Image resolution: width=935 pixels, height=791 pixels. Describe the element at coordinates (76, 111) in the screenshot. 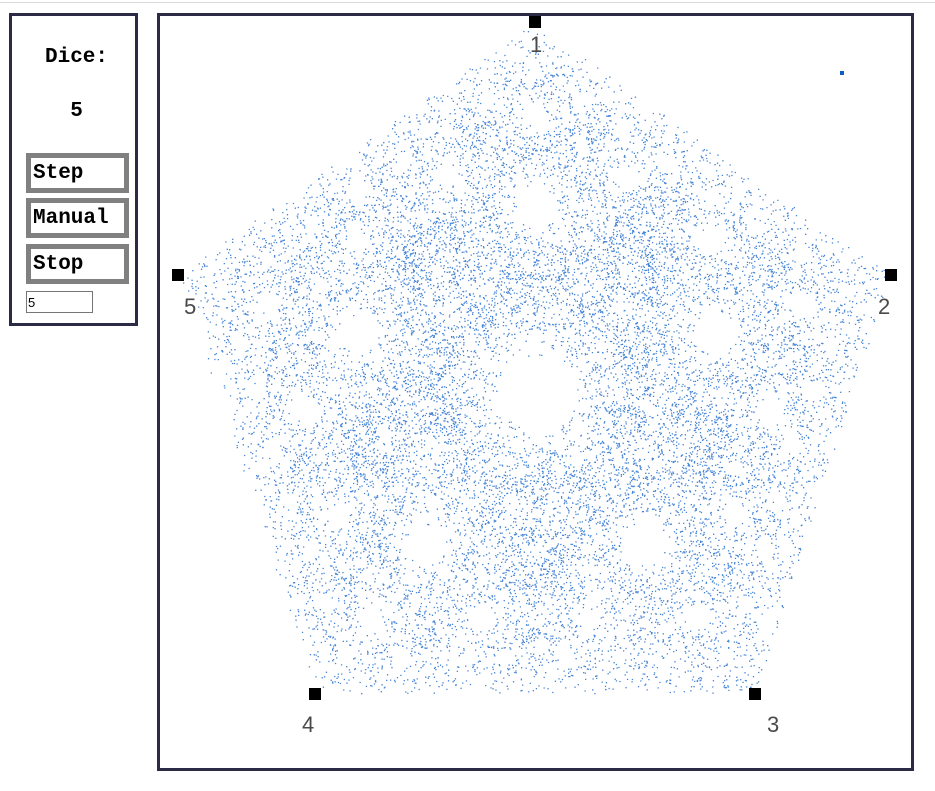

I see `dice-value: 5` at that location.